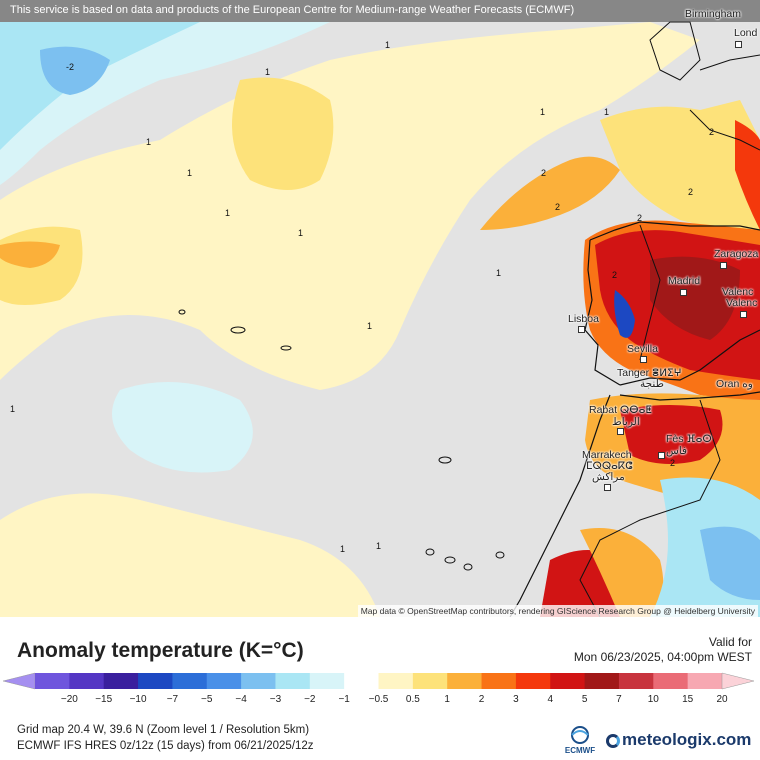 This screenshot has height=760, width=760. What do you see at coordinates (103, 699) in the screenshot?
I see `colorbar-tick-label: −15` at bounding box center [103, 699].